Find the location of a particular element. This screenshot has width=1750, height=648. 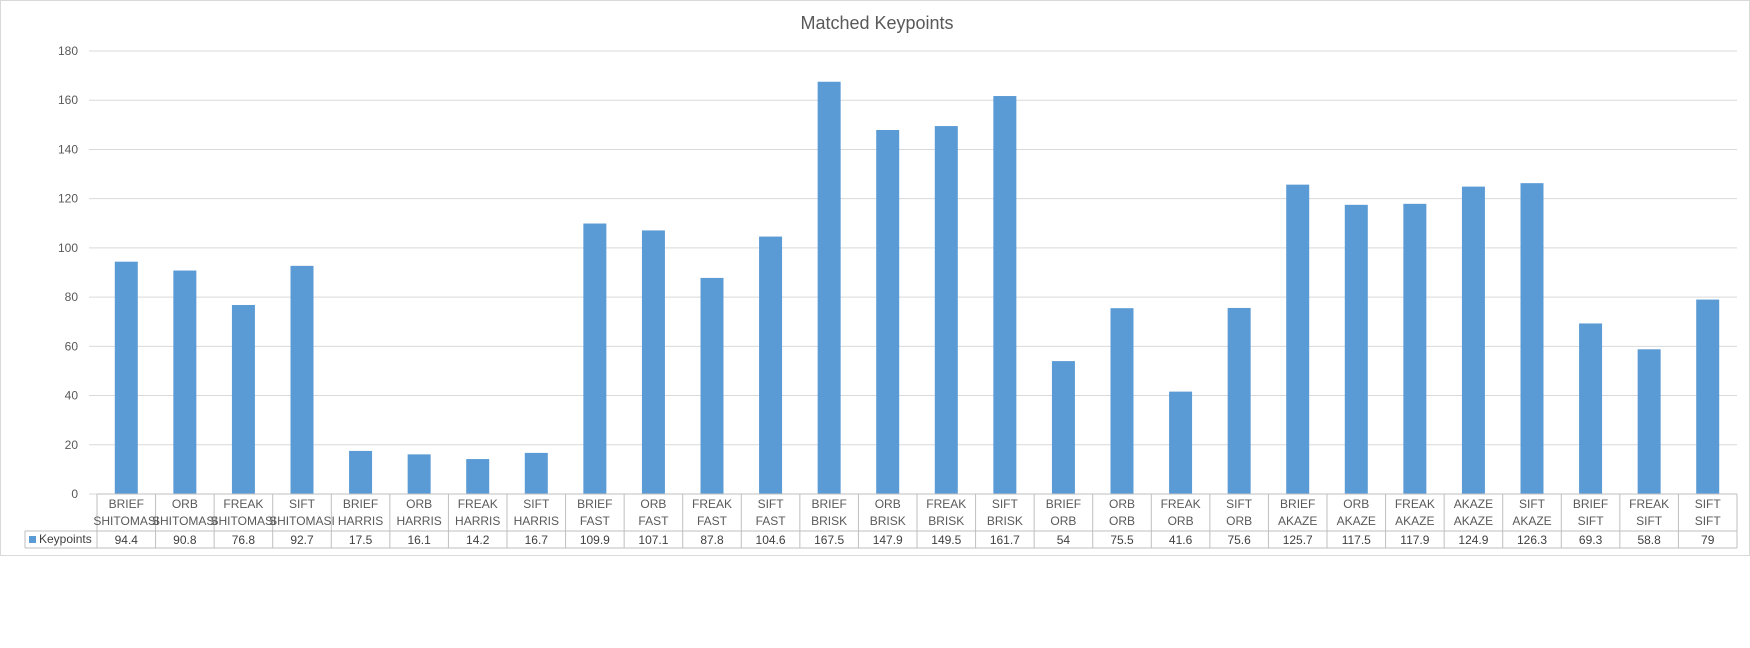

y-tick-label: 40 is located at coordinates (72, 396).